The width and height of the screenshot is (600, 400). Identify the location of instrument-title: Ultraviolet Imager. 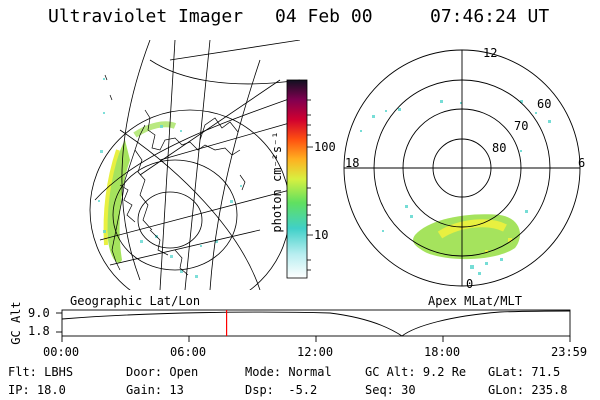
(146, 16).